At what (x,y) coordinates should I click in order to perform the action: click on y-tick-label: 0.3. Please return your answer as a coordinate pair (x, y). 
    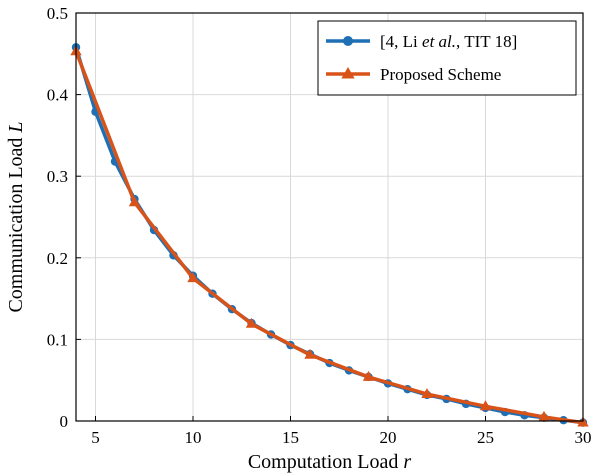
    Looking at the image, I should click on (57, 176).